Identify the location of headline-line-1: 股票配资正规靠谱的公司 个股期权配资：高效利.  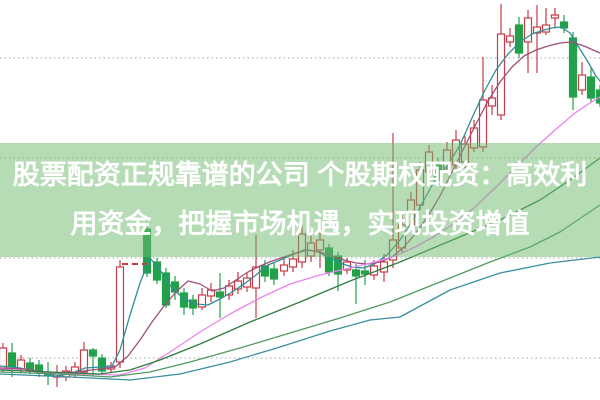
(300, 175).